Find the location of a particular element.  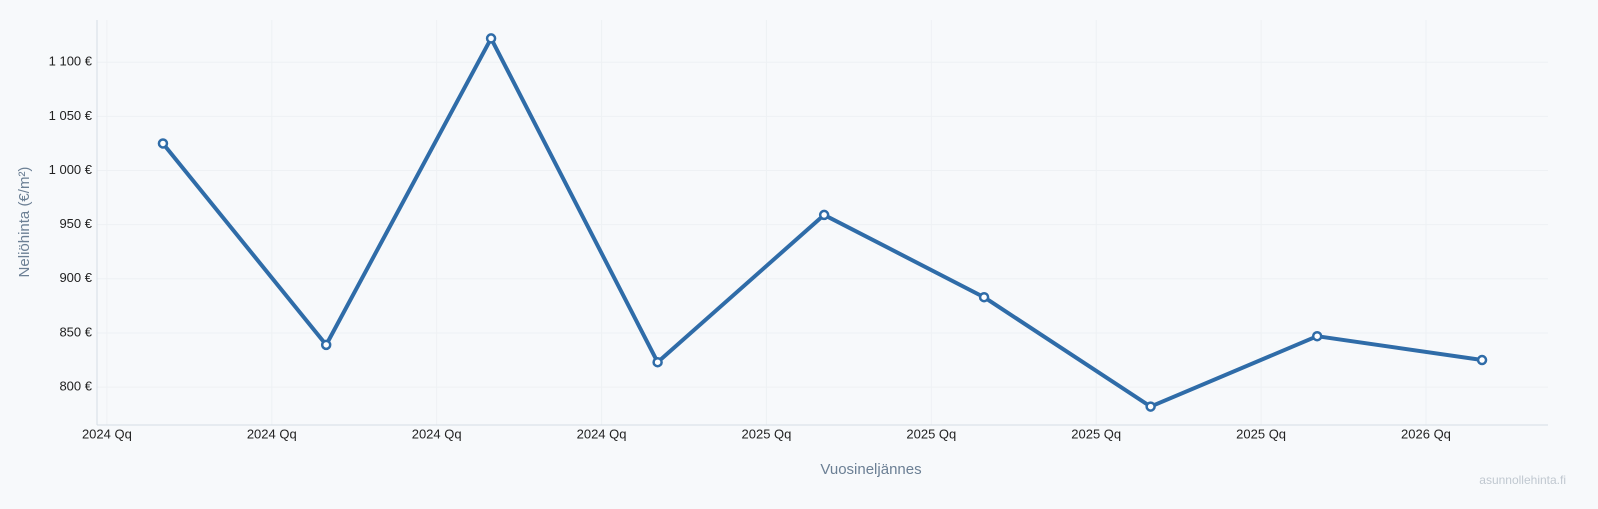

x-axis-label: Vuosineljännes is located at coordinates (870, 469).